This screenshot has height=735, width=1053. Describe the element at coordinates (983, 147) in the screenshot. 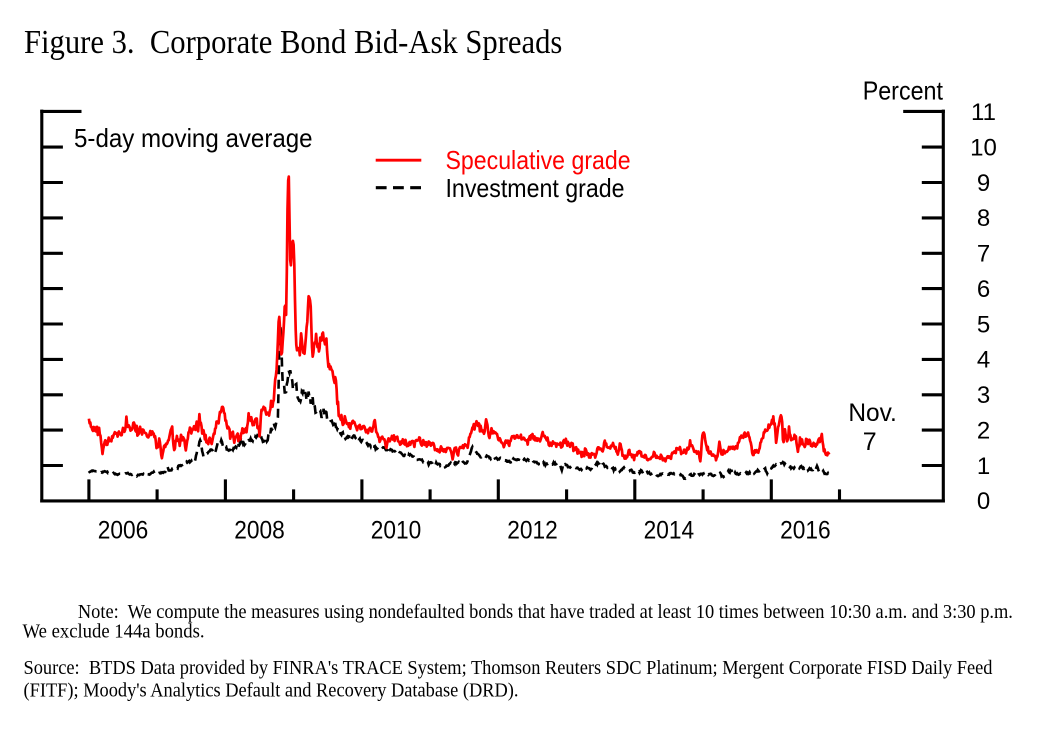

I see `svg-text: 10` at that location.